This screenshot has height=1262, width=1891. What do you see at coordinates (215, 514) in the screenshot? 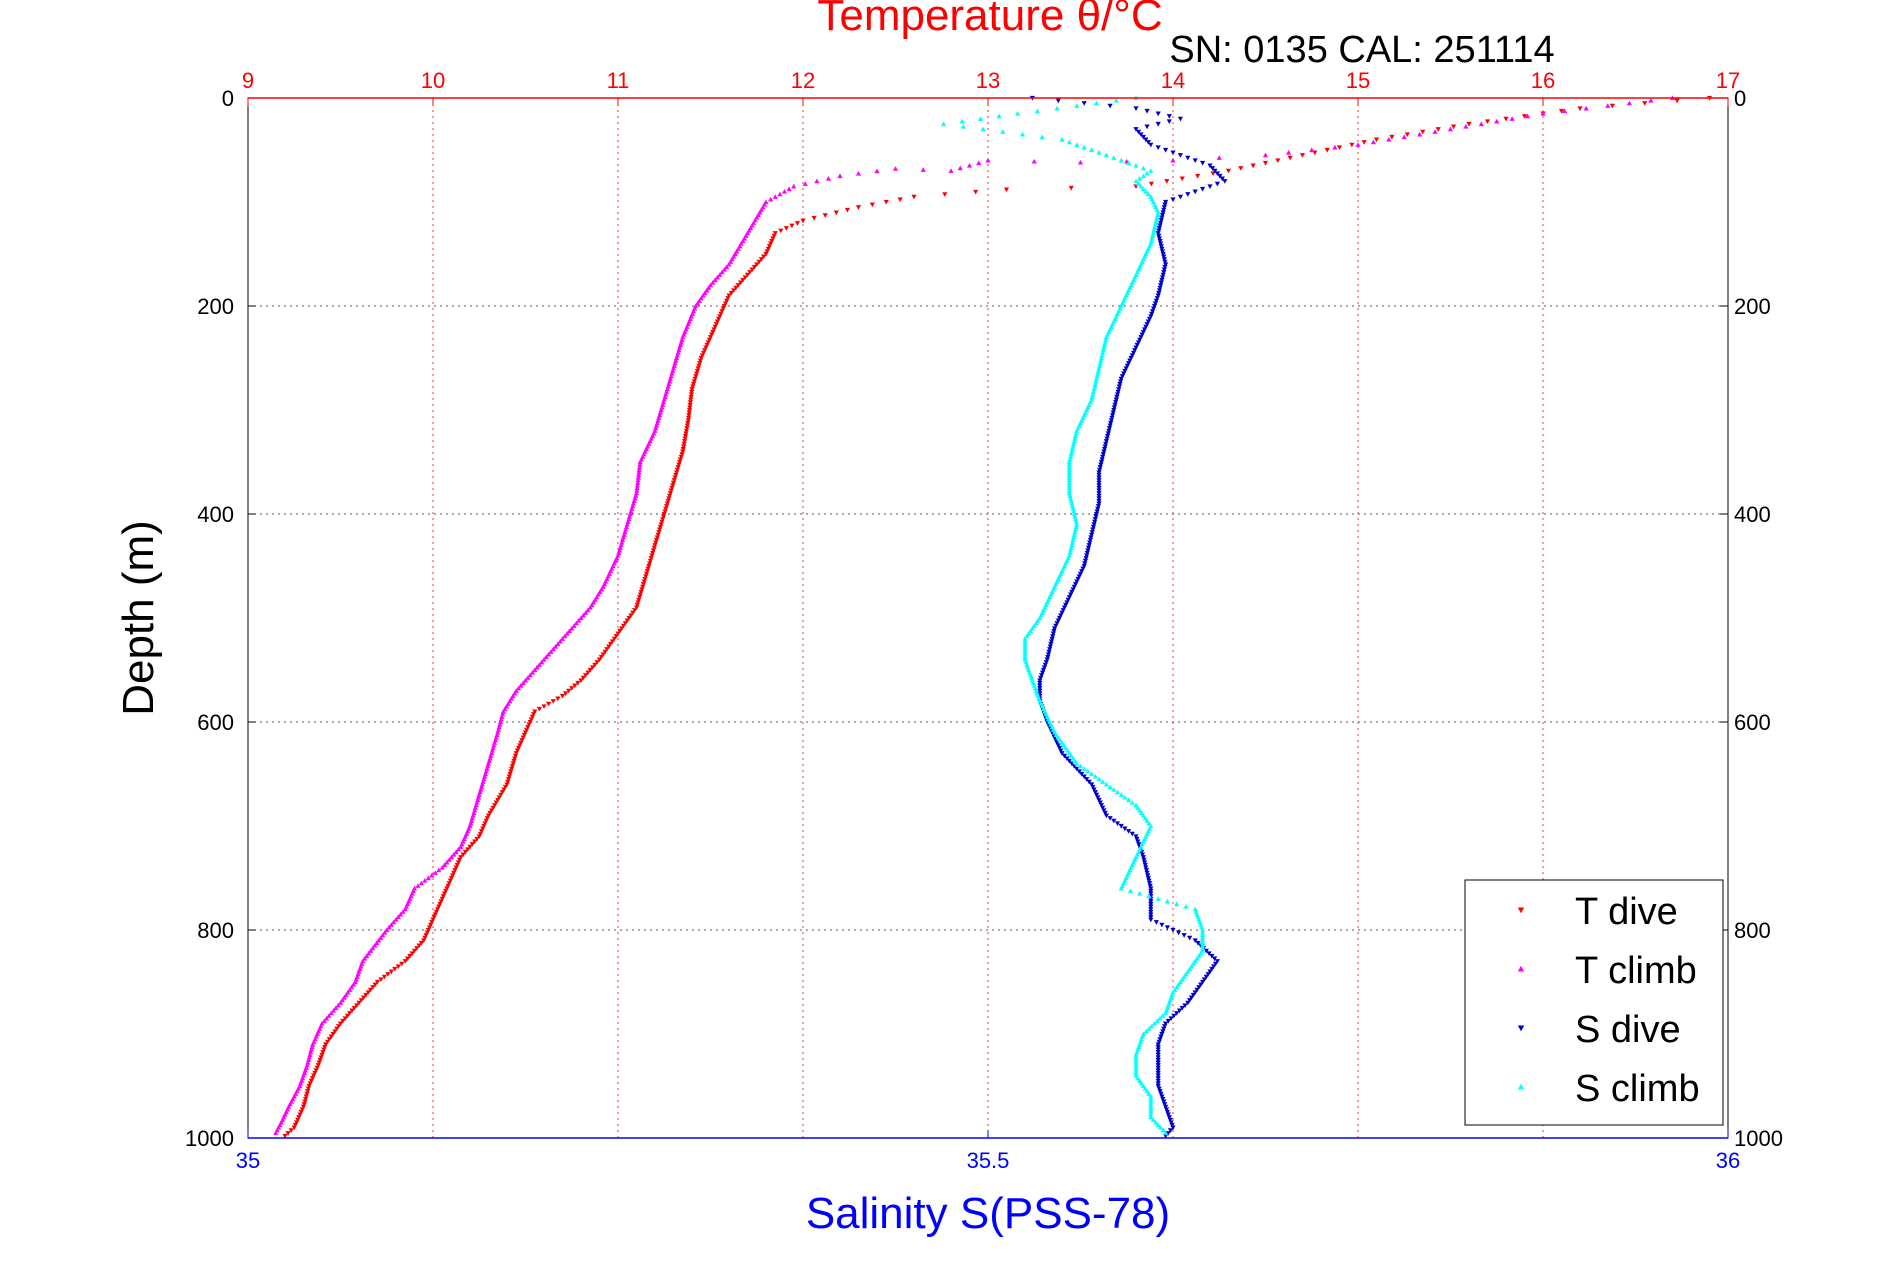
I see `depth-tick-label: 400` at bounding box center [215, 514].